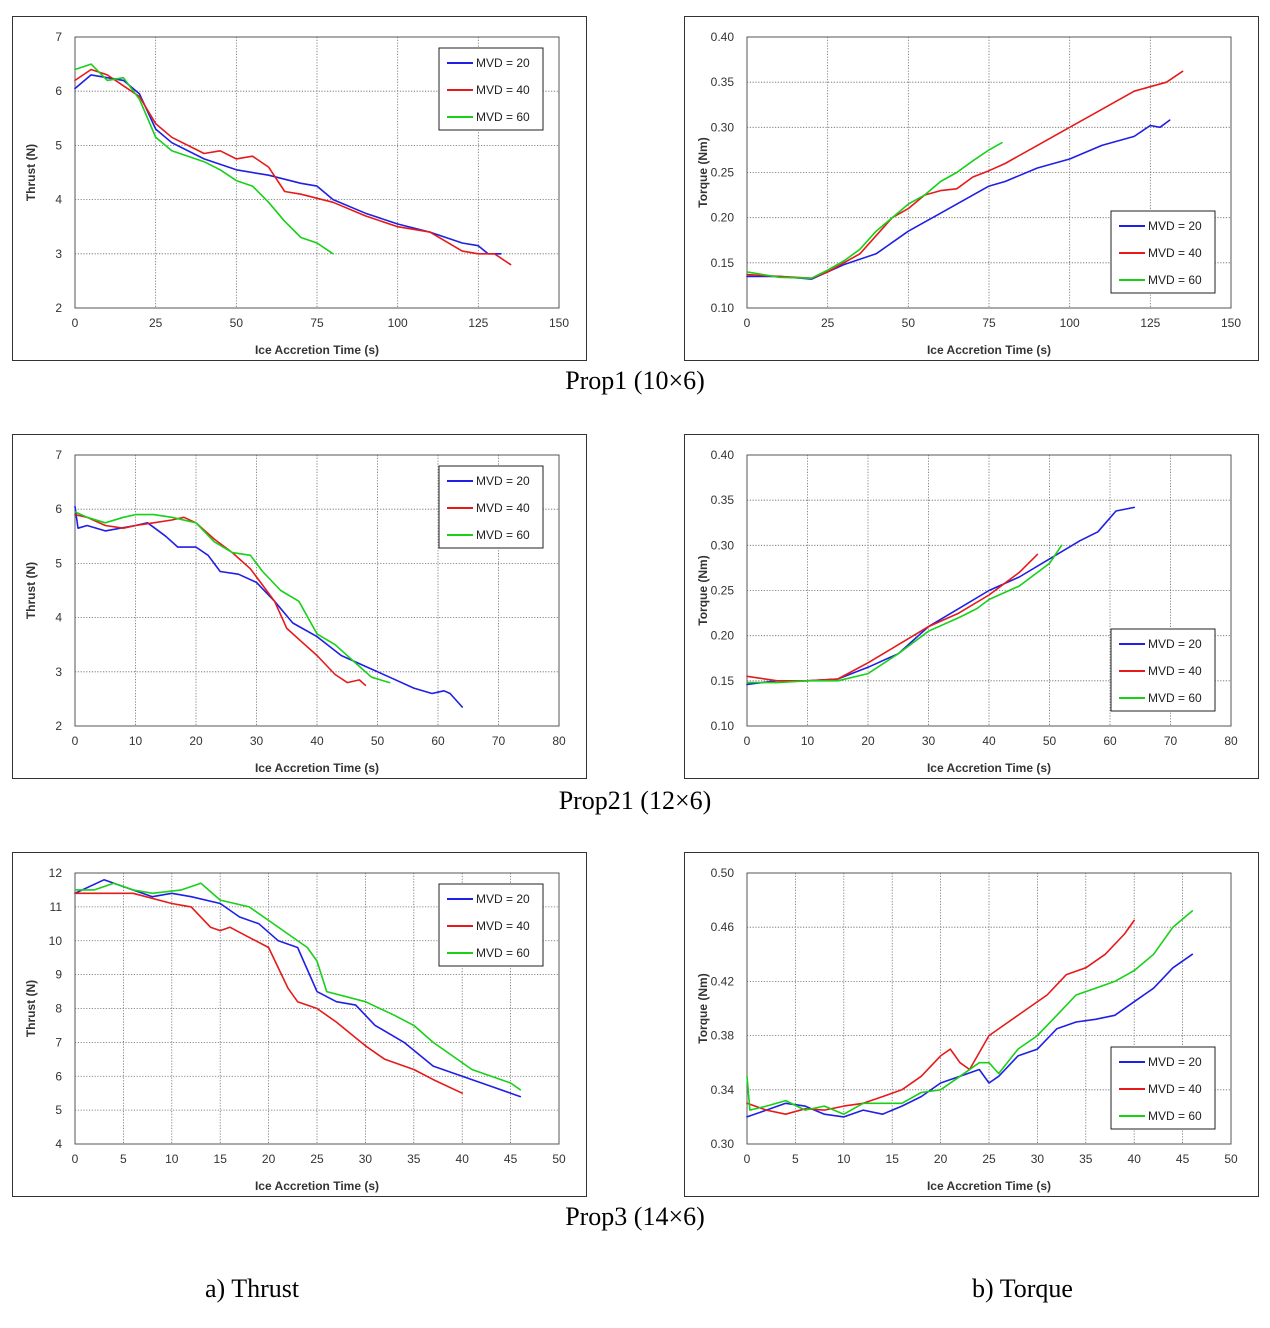 The height and width of the screenshot is (1328, 1270). Describe the element at coordinates (1150, 323) in the screenshot. I see `x-tick-label: 125` at that location.